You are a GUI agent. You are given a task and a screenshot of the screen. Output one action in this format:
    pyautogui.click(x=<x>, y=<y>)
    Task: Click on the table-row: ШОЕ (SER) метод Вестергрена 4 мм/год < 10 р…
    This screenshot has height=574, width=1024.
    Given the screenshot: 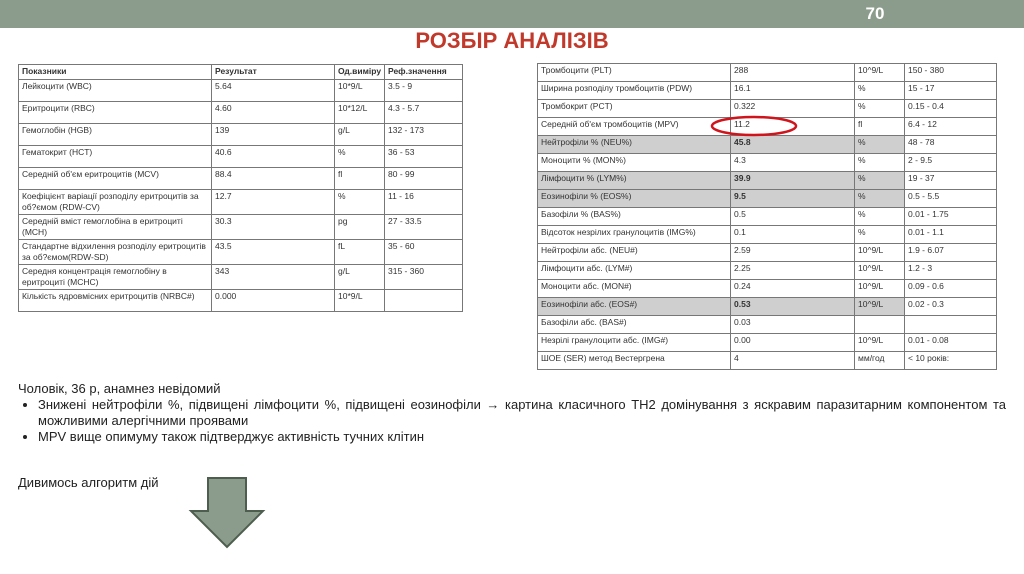 What is the action you would take?
    pyautogui.click(x=767, y=360)
    